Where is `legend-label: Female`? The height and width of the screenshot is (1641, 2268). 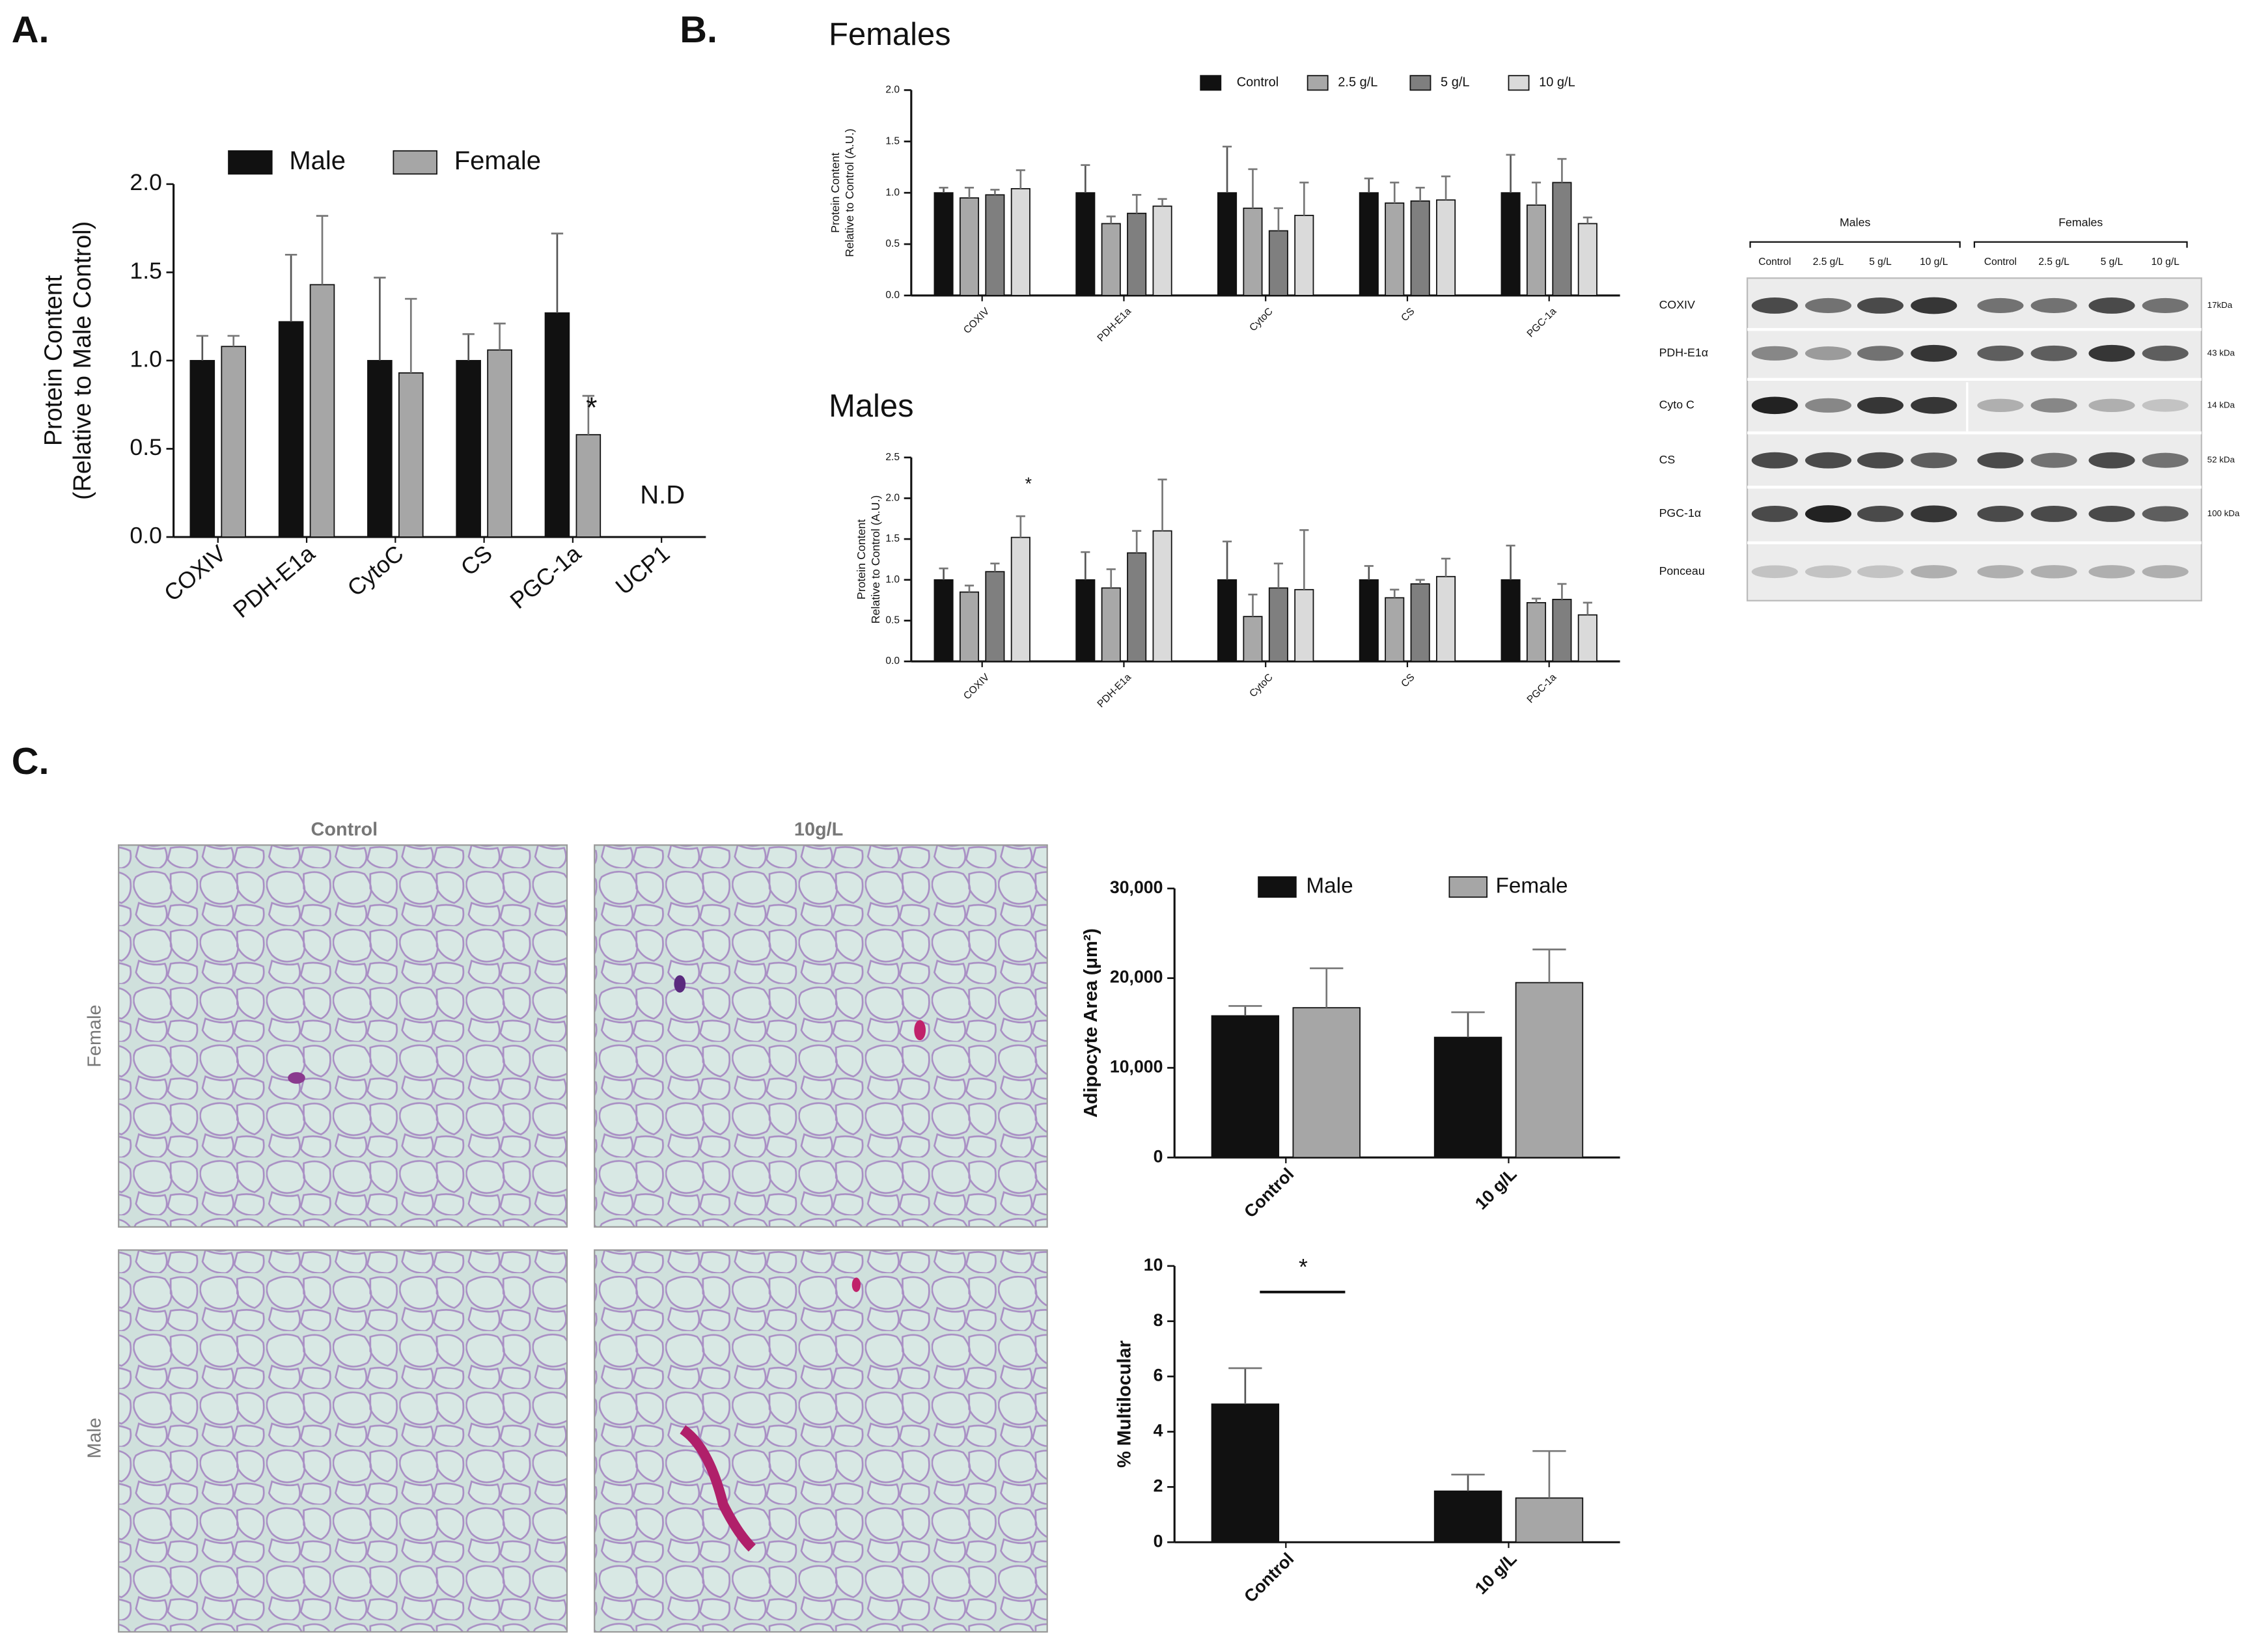 legend-label: Female is located at coordinates (1531, 886).